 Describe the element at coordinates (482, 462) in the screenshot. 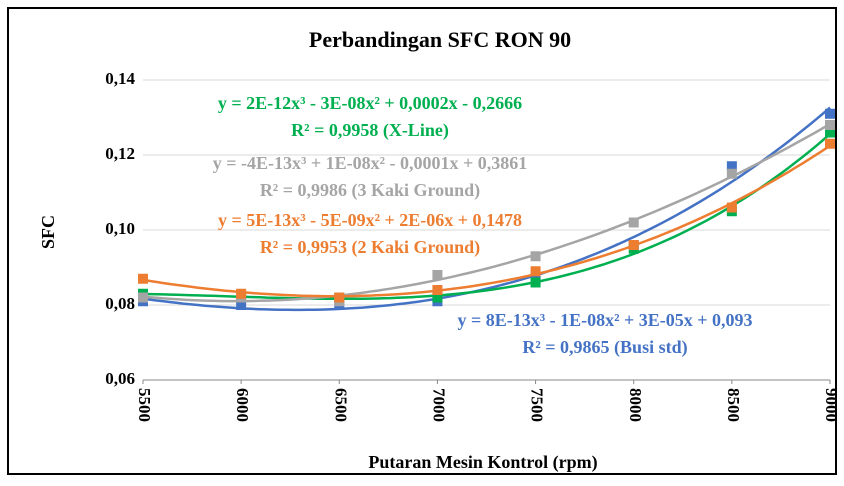

I see `x-axis-label: Putaran Mesin Kontrol (rpm)` at that location.